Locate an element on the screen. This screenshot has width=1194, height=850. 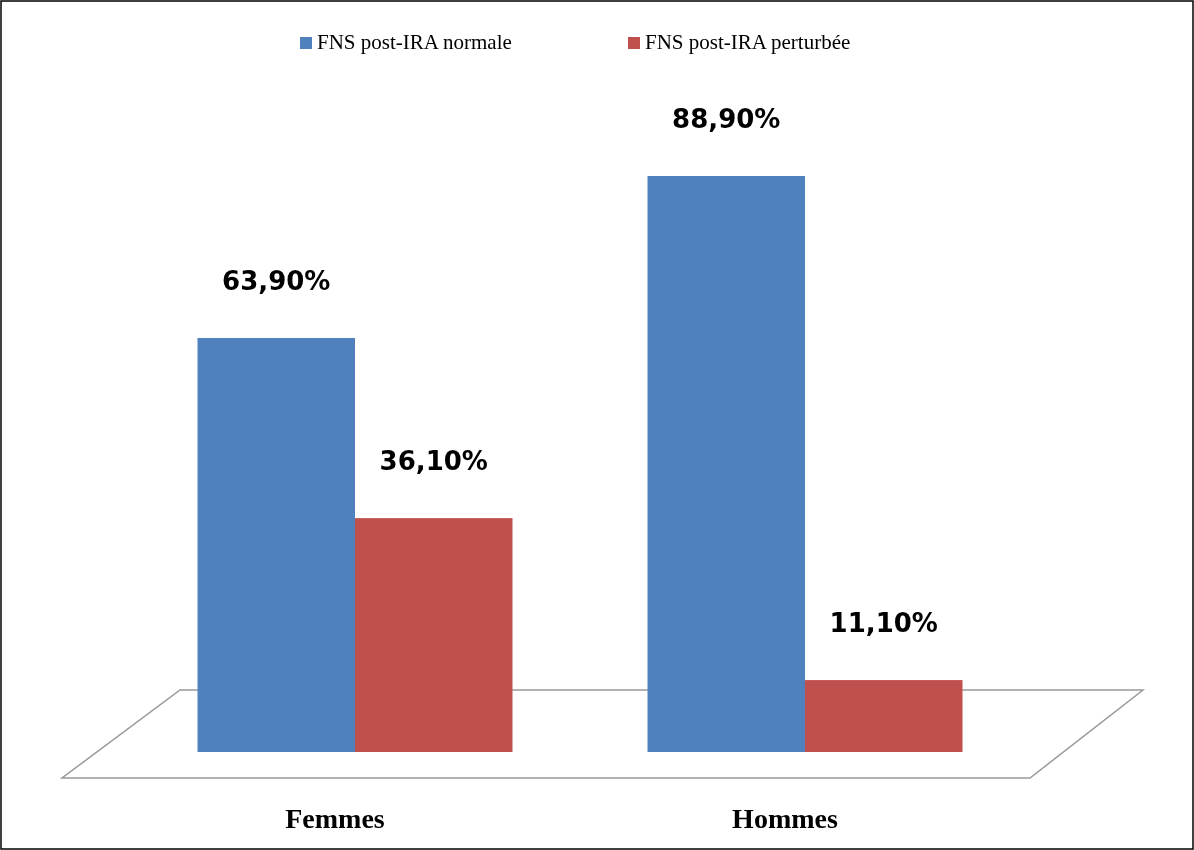
x-tick-label: Hommes is located at coordinates (785, 818).